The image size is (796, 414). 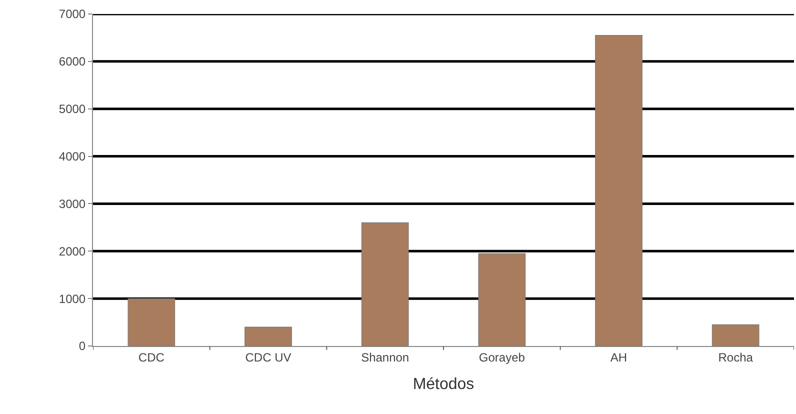 What do you see at coordinates (443, 385) in the screenshot?
I see `x-axis-title: Métodos` at bounding box center [443, 385].